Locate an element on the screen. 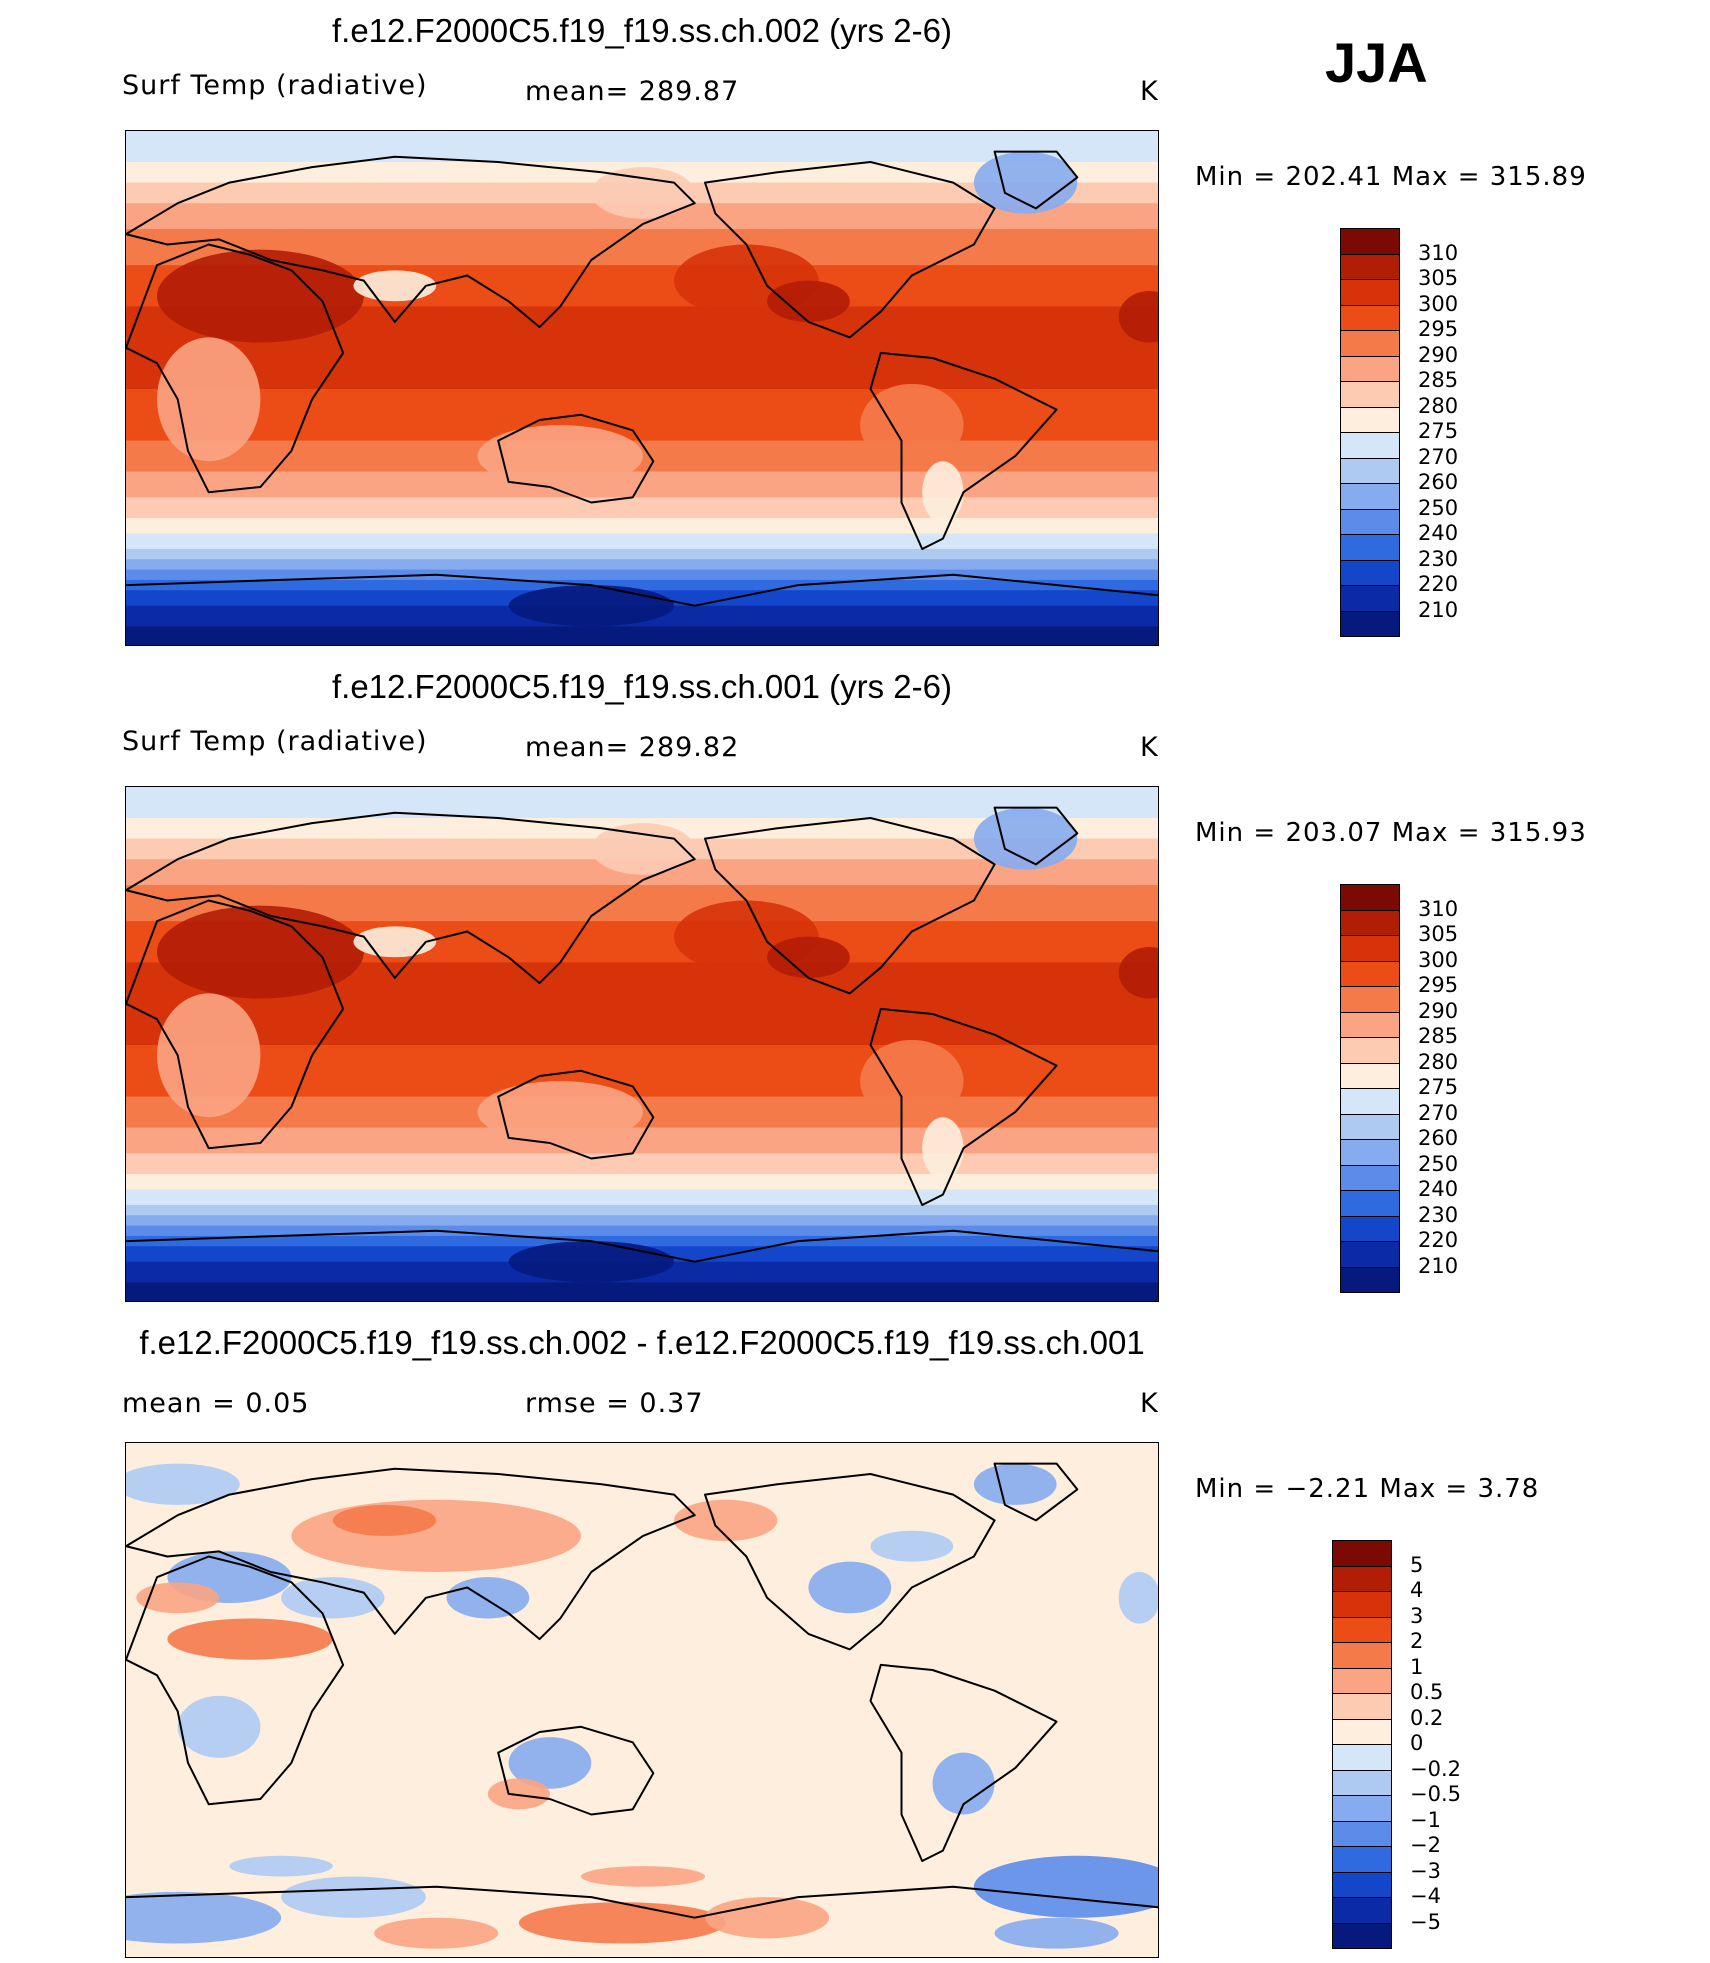 The image size is (1710, 1963). panel-3-units-label: K is located at coordinates (1149, 1403).